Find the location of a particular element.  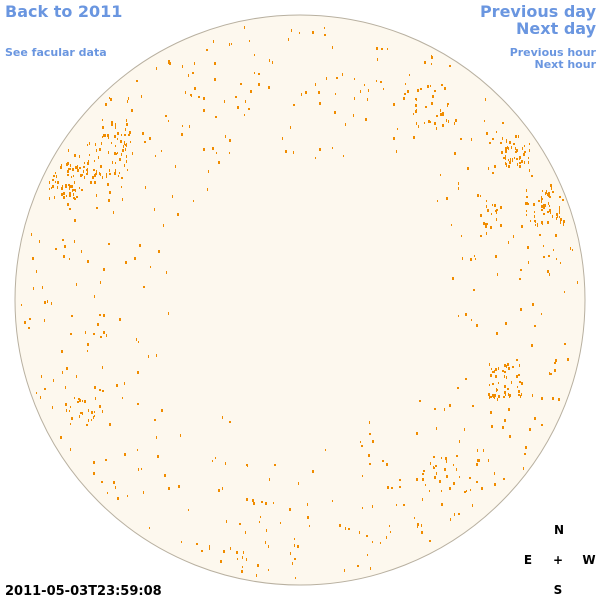

next-day-link: Next day is located at coordinates (556, 28).